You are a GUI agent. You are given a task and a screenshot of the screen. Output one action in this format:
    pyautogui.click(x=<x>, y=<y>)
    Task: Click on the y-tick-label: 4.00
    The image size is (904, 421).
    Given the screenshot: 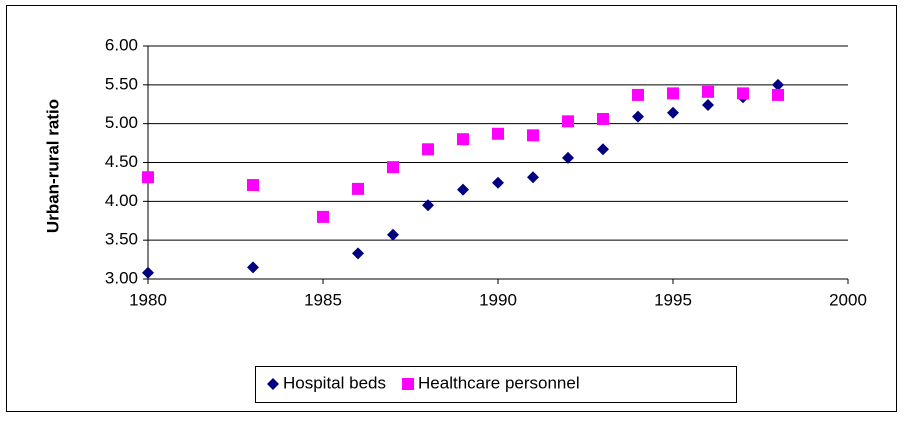 What is the action you would take?
    pyautogui.click(x=121, y=200)
    